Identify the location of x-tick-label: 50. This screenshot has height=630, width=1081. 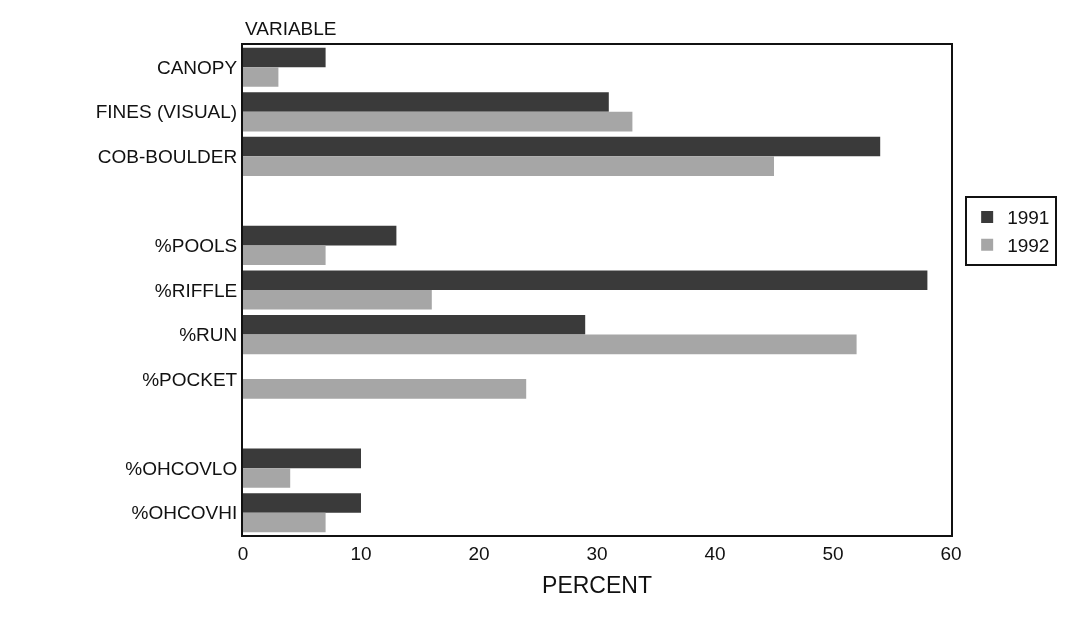
(833, 553).